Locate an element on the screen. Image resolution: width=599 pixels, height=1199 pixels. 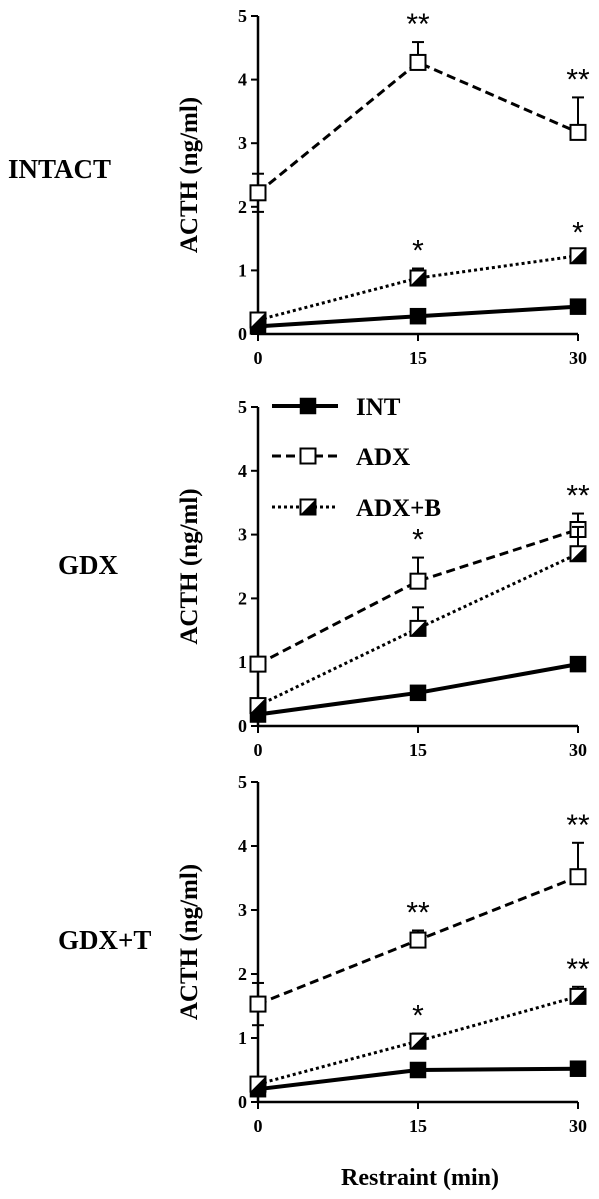
series-adxb: *** is located at coordinates (419, 1023).